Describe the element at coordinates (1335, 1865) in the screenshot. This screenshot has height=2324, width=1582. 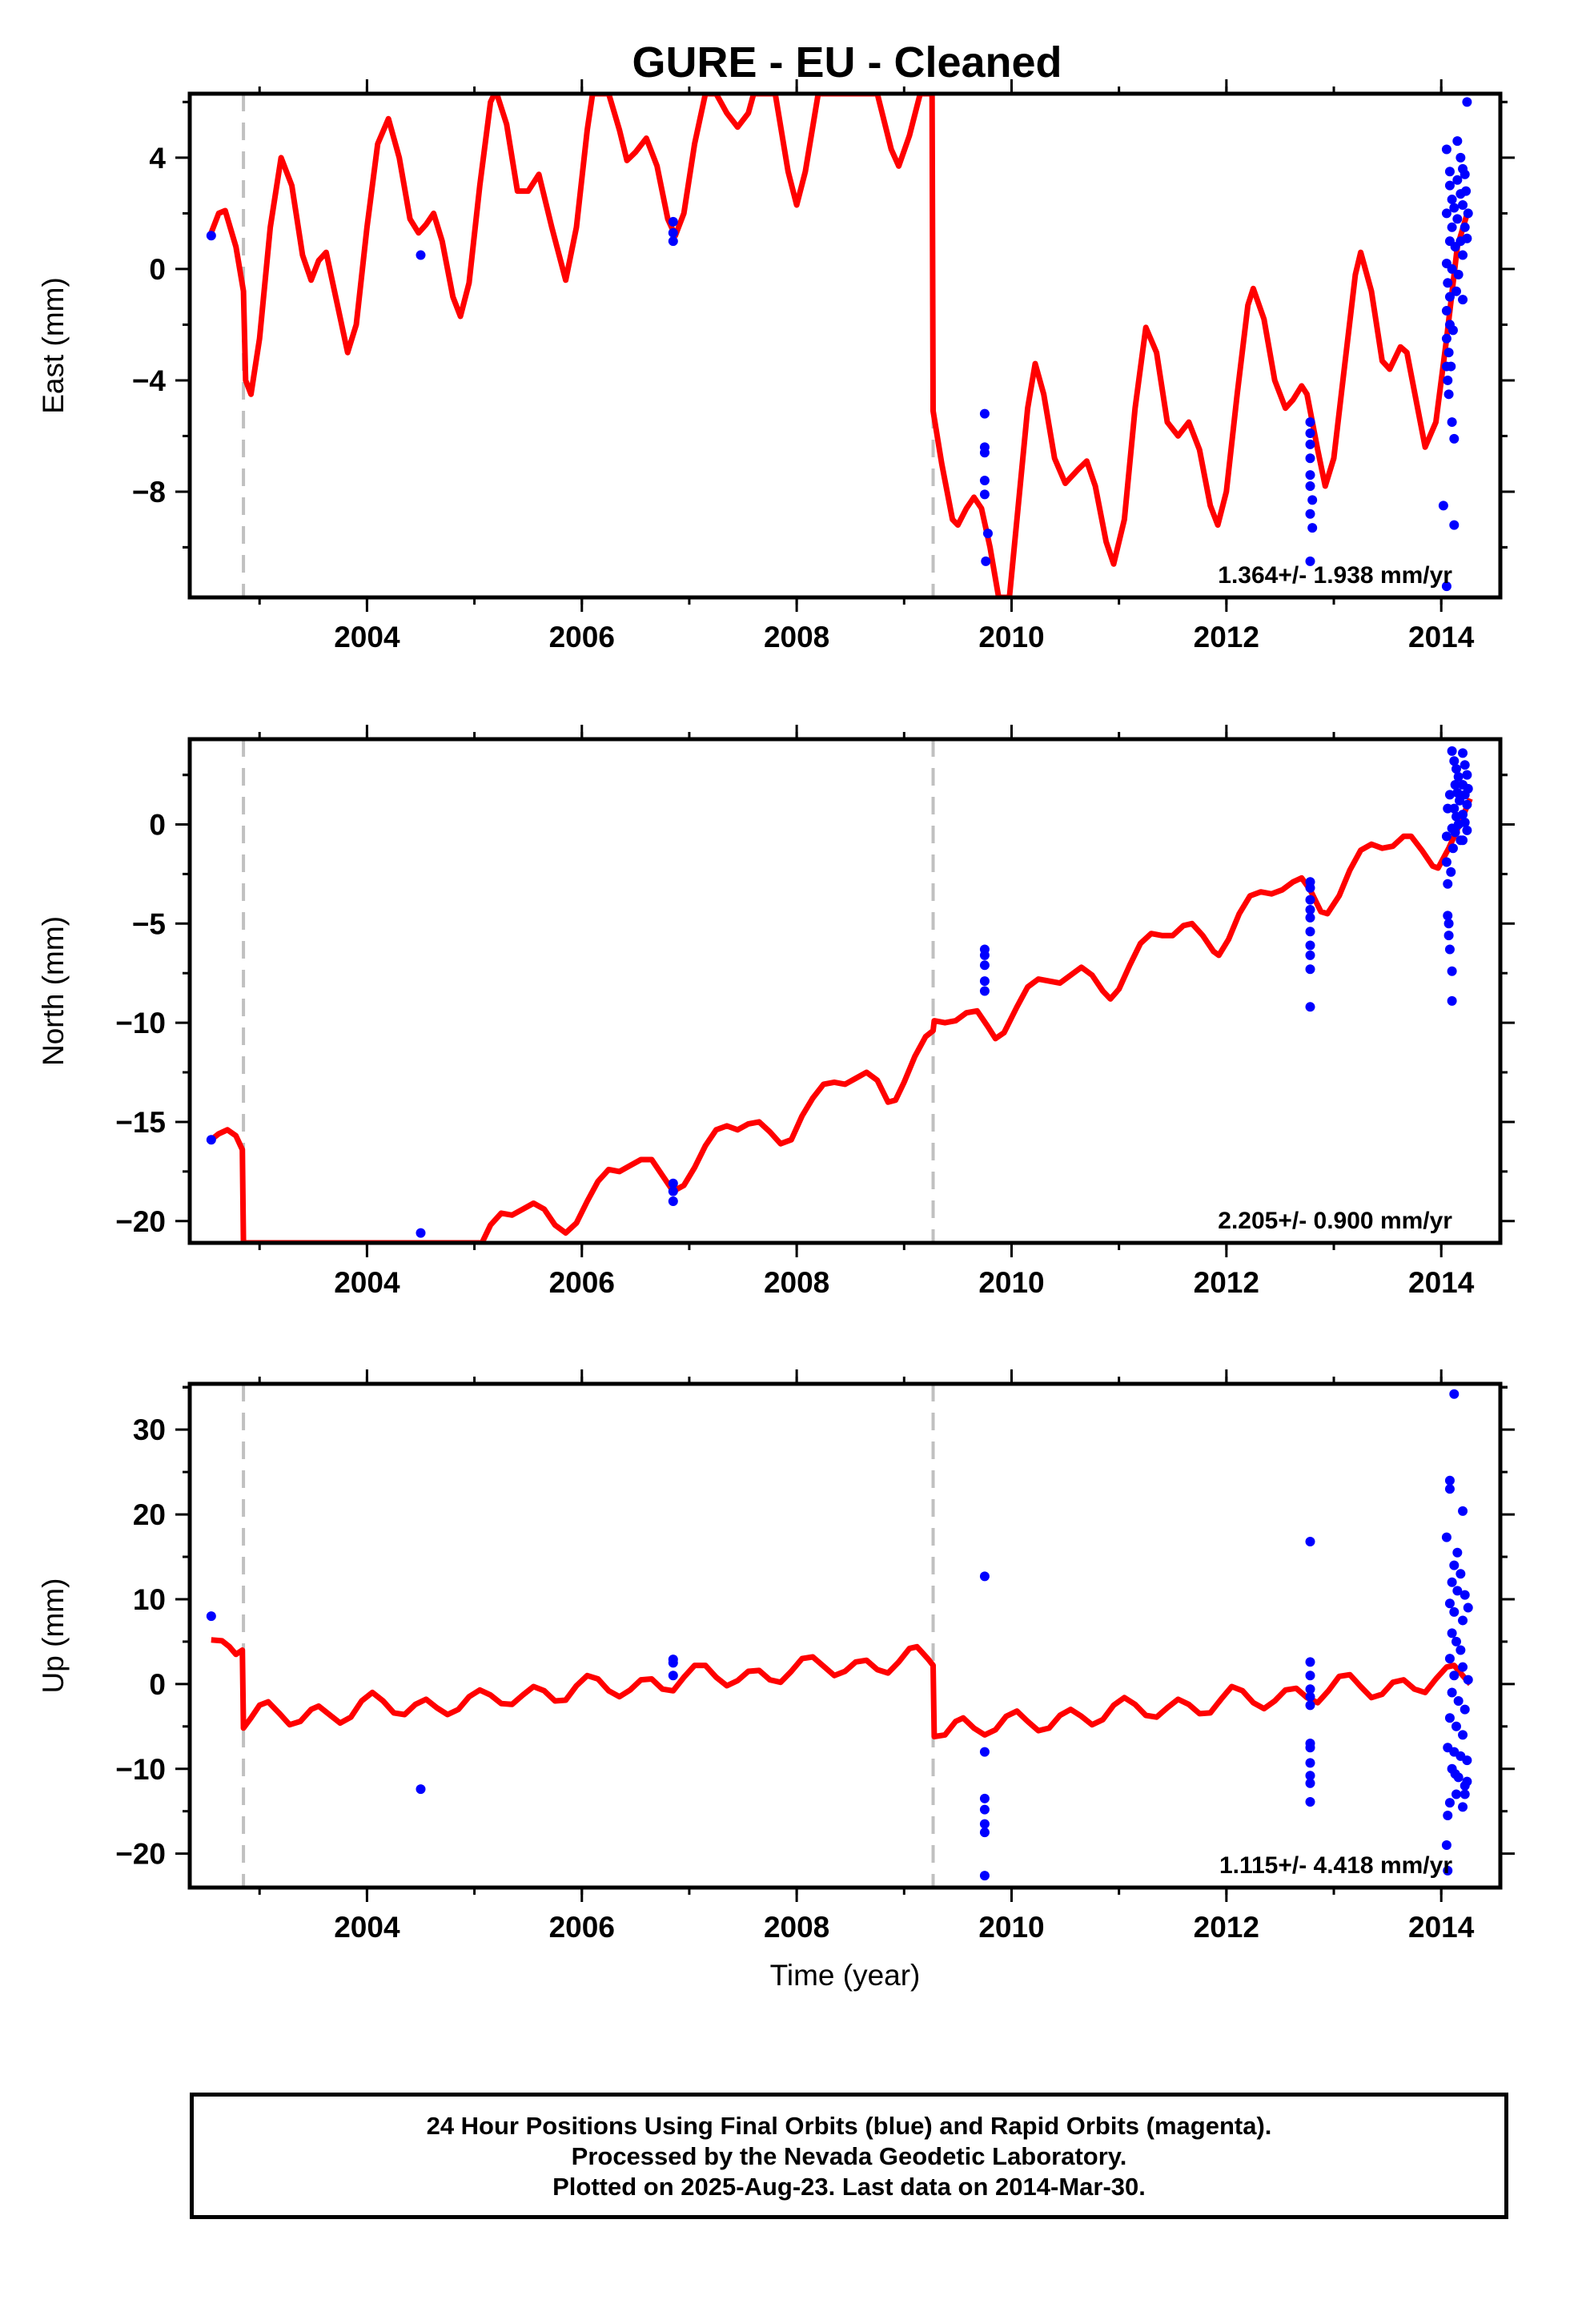
I see `rate-label: 1.115+/- 4.418 mm/yr` at that location.